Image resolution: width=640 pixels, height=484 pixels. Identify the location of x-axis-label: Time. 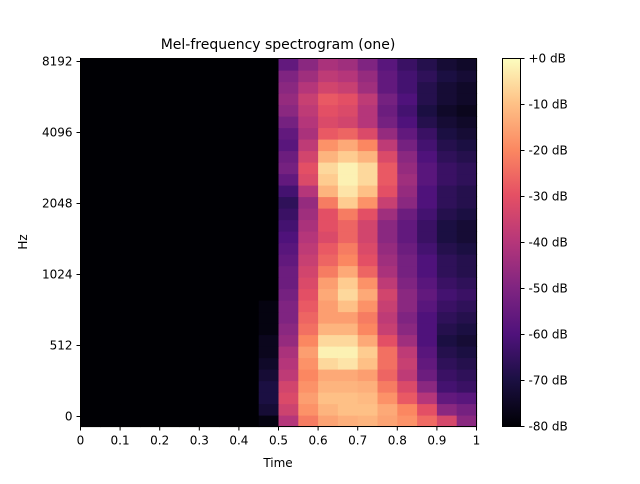
(277, 463).